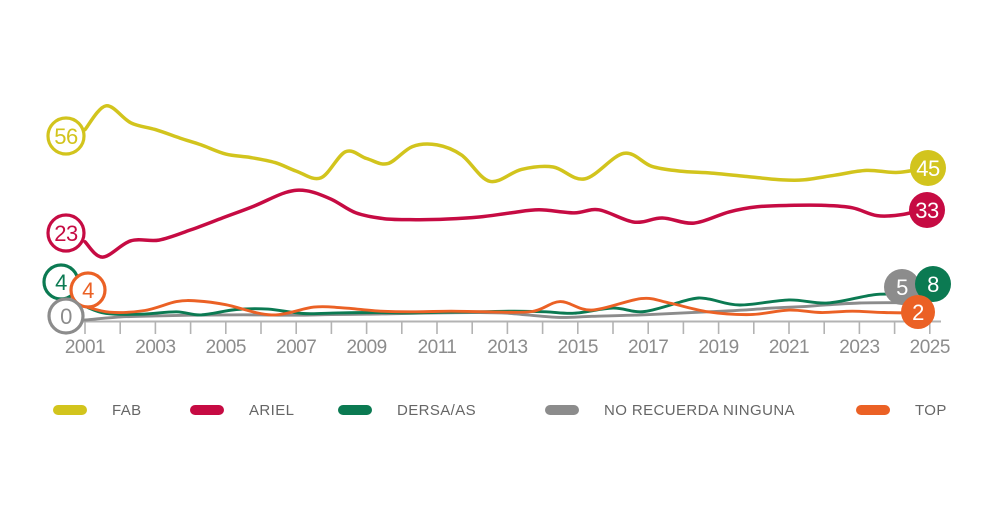 This screenshot has height=530, width=1000. I want to click on value-badge-end-fab: 45, so click(928, 168).